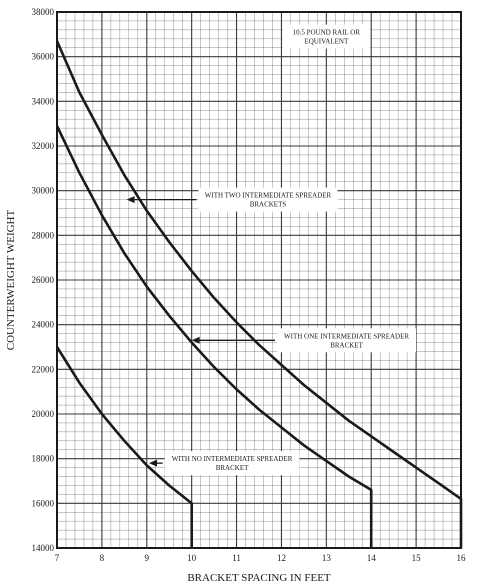 The height and width of the screenshot is (587, 477). I want to click on y-tick-label: 30000, so click(43, 191).